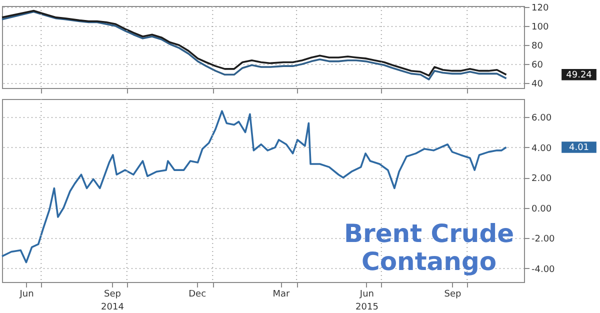 This screenshot has height=313, width=600. What do you see at coordinates (26, 295) in the screenshot?
I see `x-tick-label: Jun` at bounding box center [26, 295].